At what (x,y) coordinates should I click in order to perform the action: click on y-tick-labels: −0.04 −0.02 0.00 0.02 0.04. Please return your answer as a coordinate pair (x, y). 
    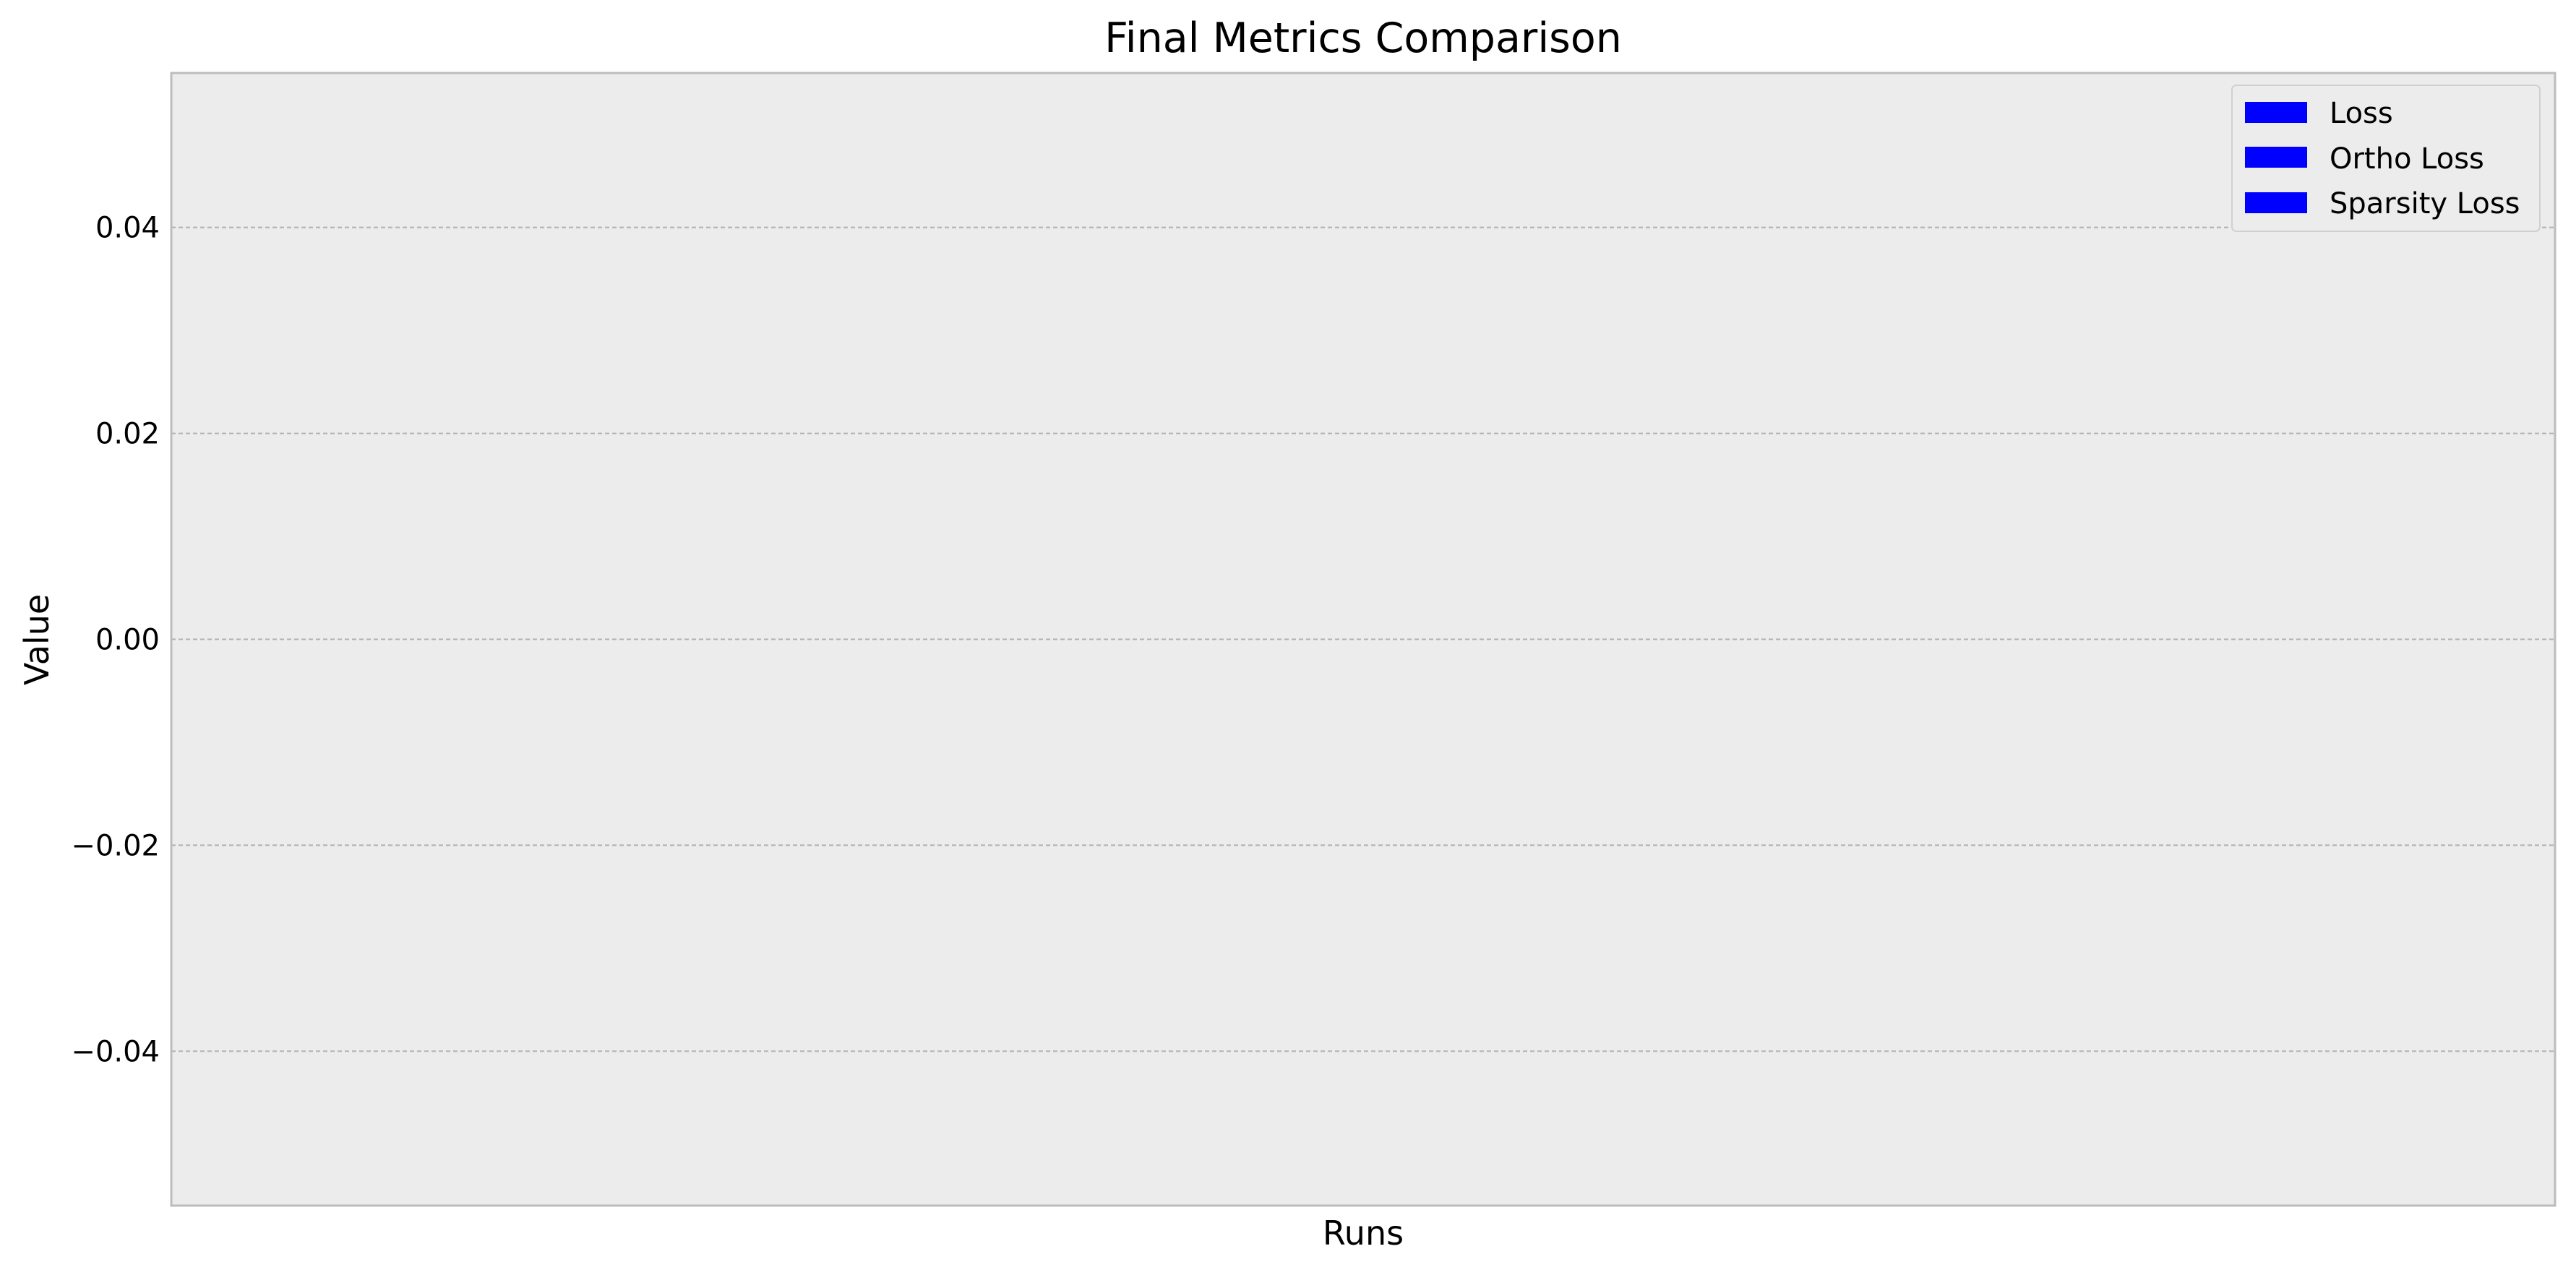
    Looking at the image, I should click on (116, 640).